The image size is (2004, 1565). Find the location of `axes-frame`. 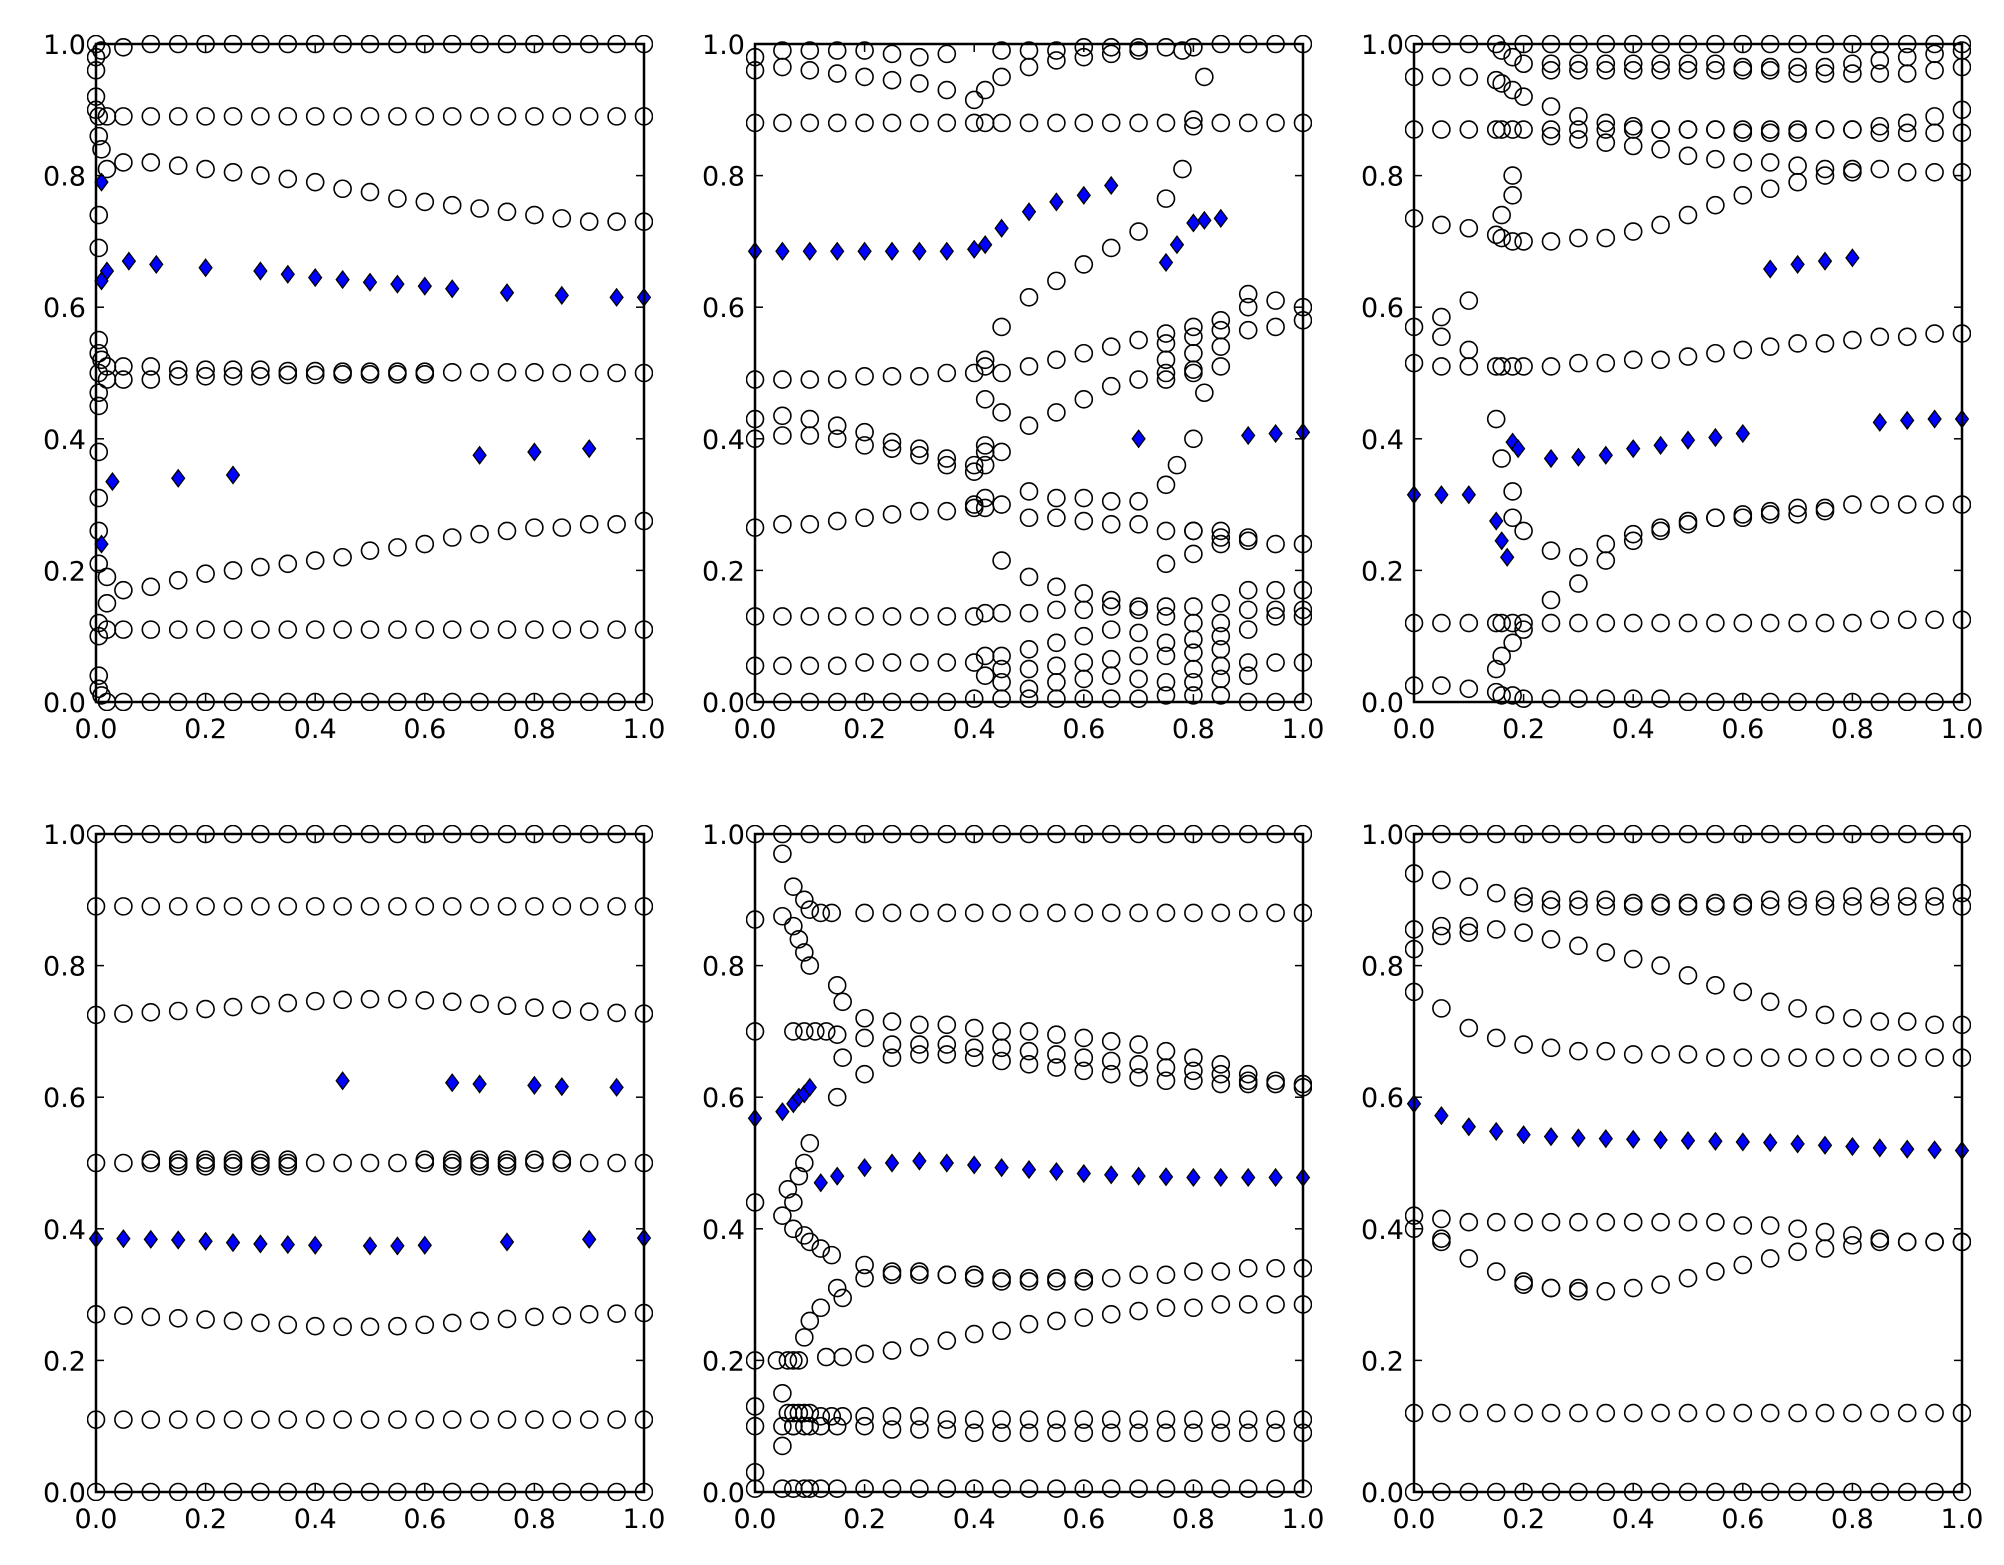

axes-frame is located at coordinates (1029, 1163).